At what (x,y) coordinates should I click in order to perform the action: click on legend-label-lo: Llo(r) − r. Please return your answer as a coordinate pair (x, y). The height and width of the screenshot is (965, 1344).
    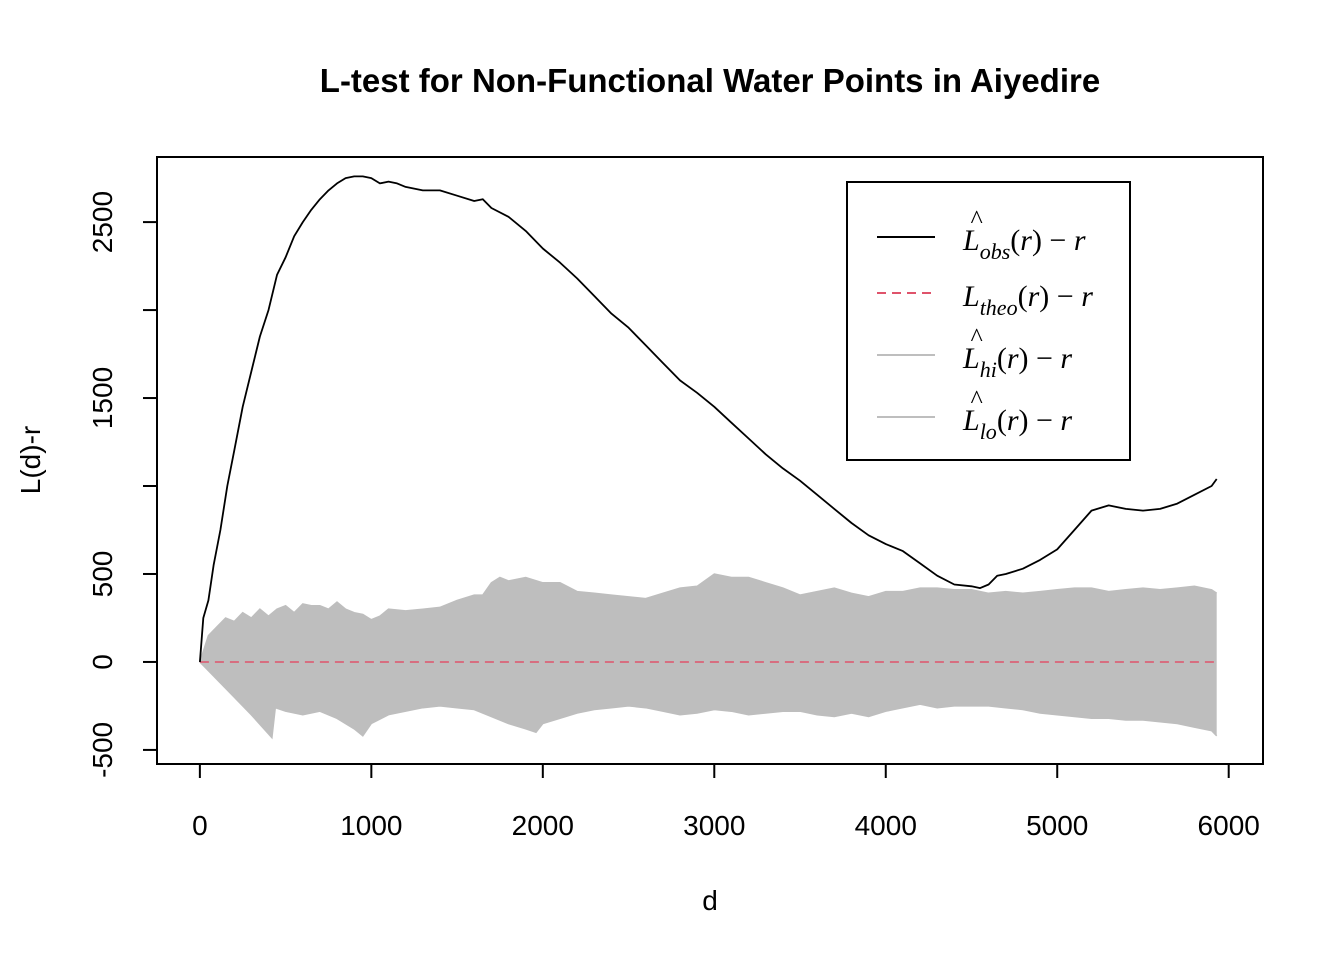
    Looking at the image, I should click on (1017, 424).